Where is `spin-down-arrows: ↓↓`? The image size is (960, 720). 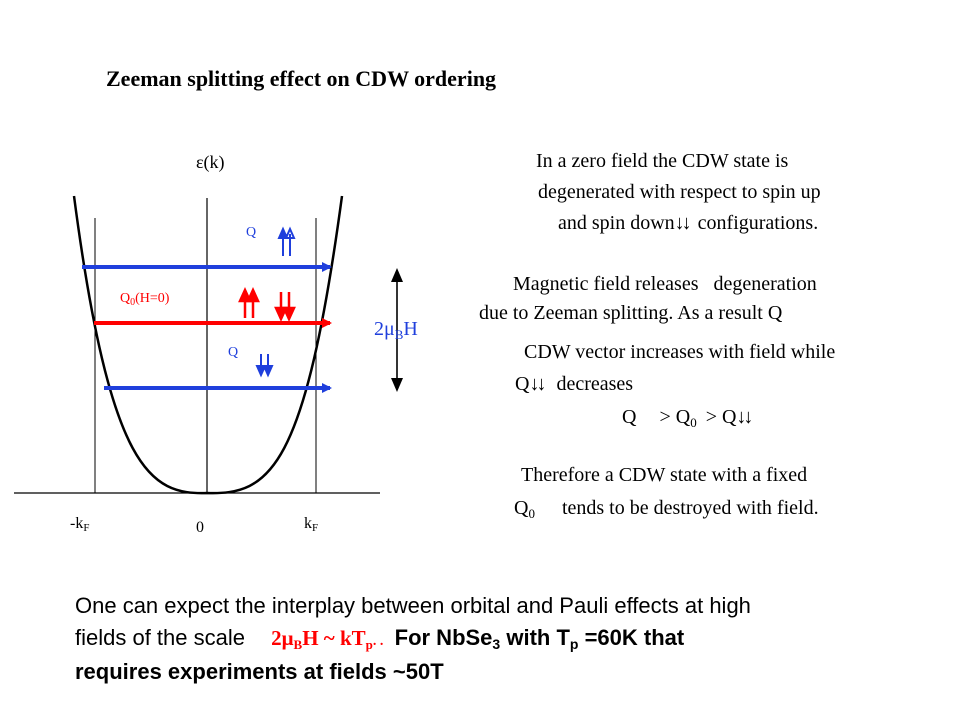 spin-down-arrows: ↓↓ is located at coordinates (683, 223).